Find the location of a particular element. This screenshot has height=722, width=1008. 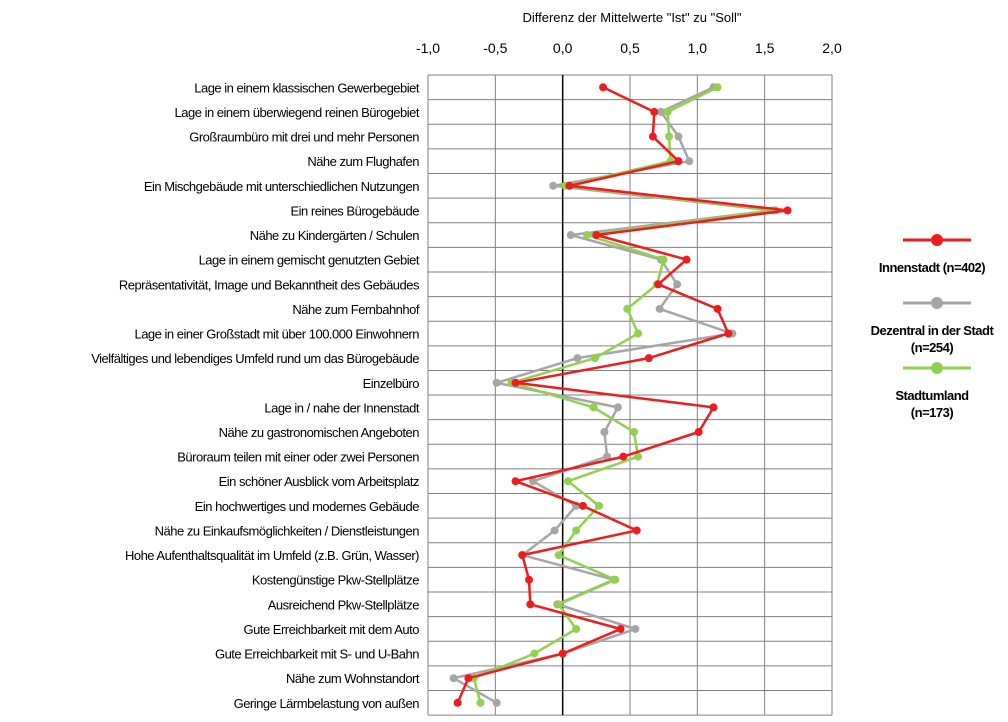

legend-label: (n=173) is located at coordinates (932, 412).